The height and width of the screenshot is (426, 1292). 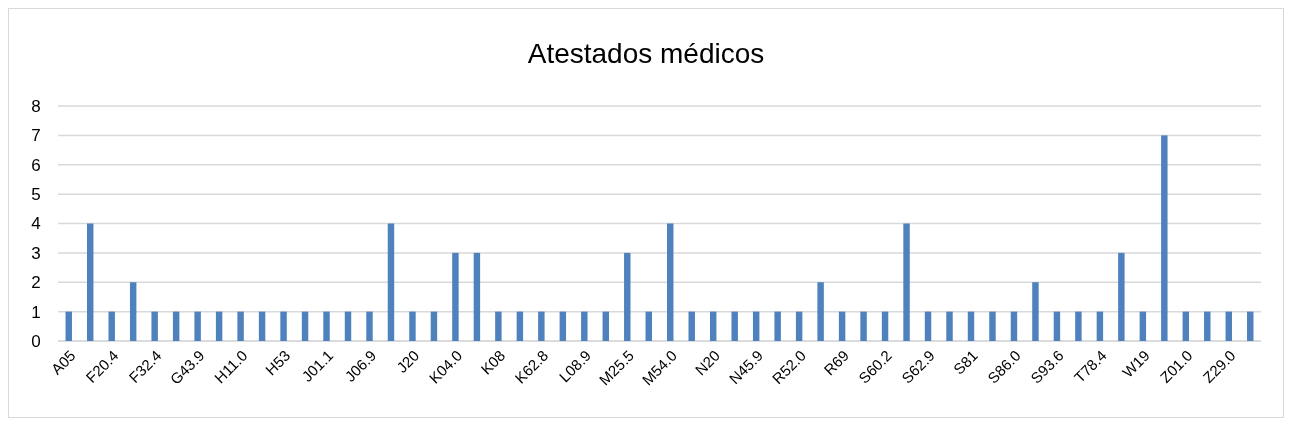 What do you see at coordinates (36, 136) in the screenshot?
I see `y-tick-label: 7` at bounding box center [36, 136].